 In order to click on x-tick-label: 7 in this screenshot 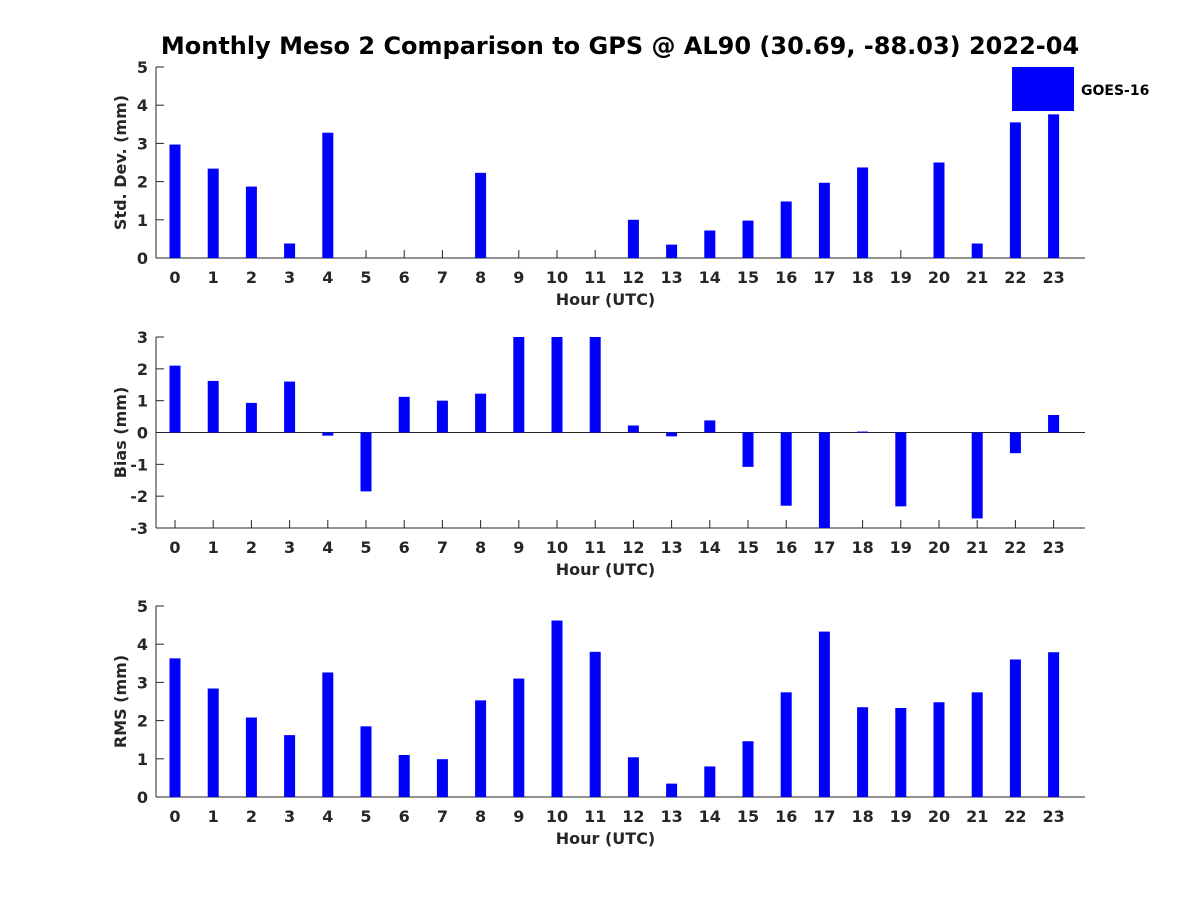, I will do `click(442, 547)`.